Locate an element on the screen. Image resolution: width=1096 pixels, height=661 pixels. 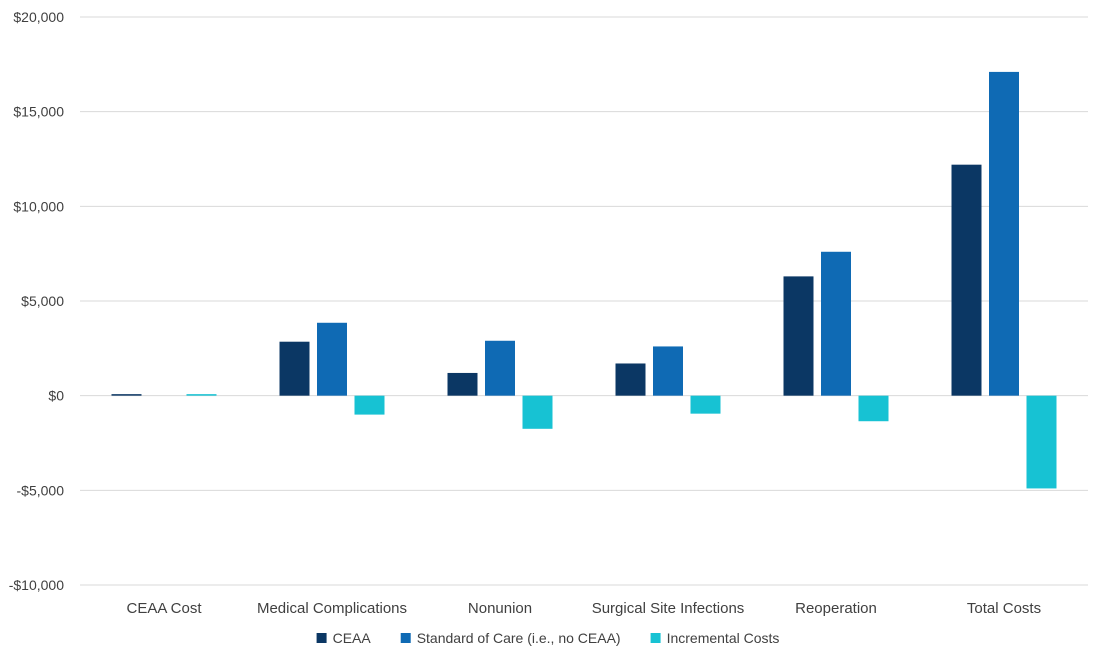
y-tick-label: -$5,000 is located at coordinates (41, 490).